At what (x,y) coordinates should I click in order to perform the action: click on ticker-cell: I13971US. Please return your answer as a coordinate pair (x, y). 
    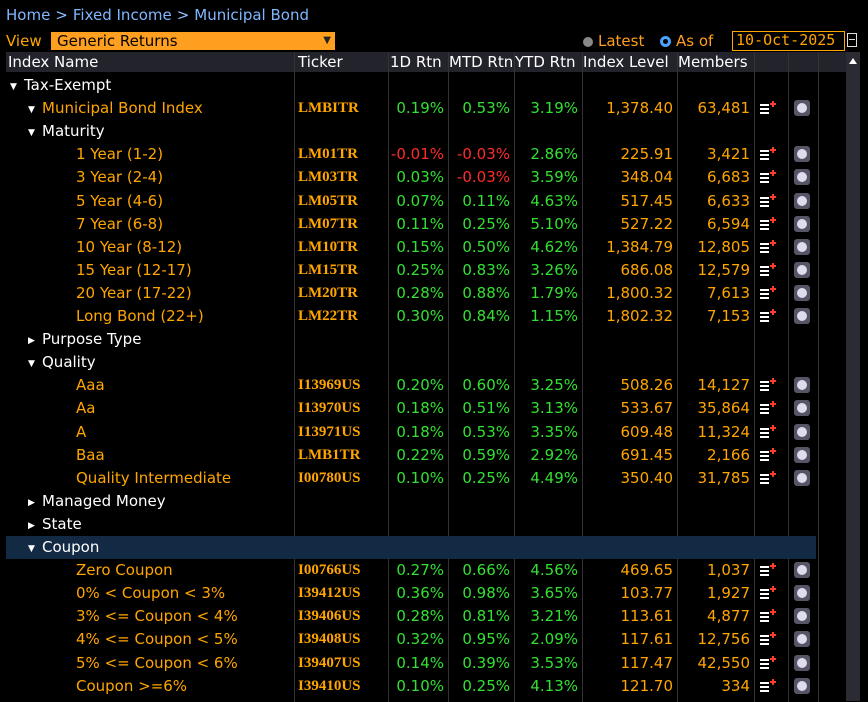
    Looking at the image, I should click on (329, 431).